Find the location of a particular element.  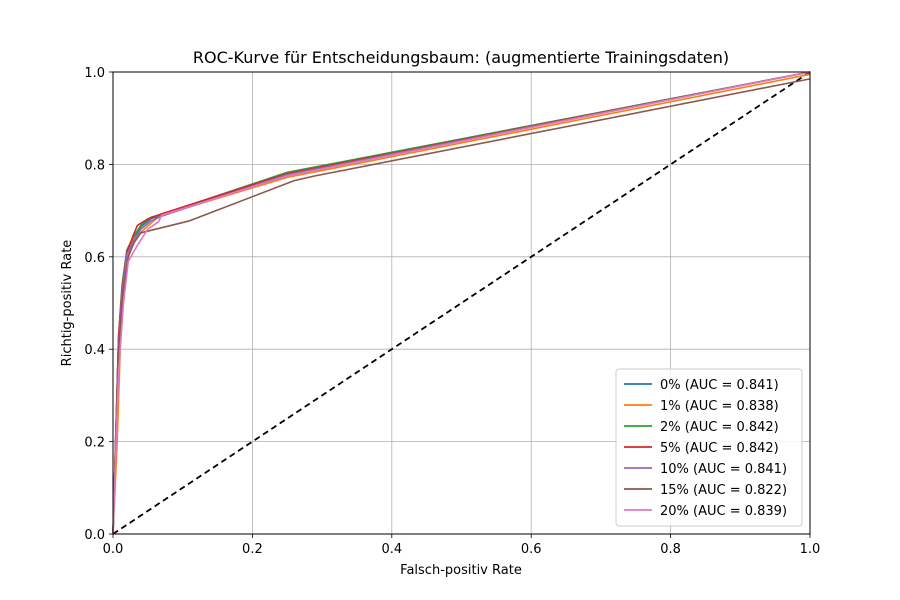

x-tick-label: 0.4 is located at coordinates (391, 549).